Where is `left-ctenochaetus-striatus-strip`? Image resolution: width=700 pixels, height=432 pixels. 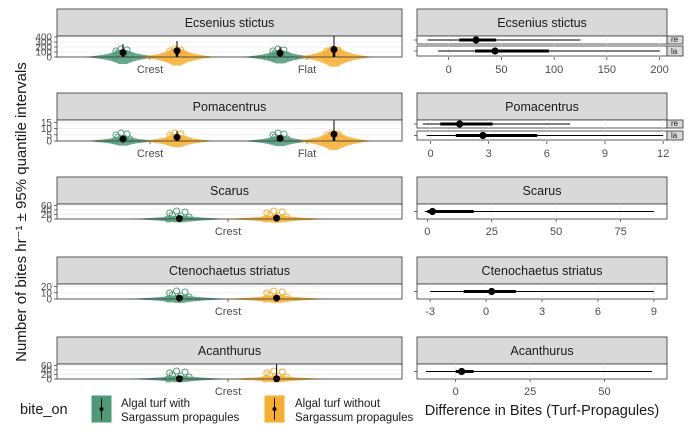
left-ctenochaetus-striatus-strip is located at coordinates (229, 270).